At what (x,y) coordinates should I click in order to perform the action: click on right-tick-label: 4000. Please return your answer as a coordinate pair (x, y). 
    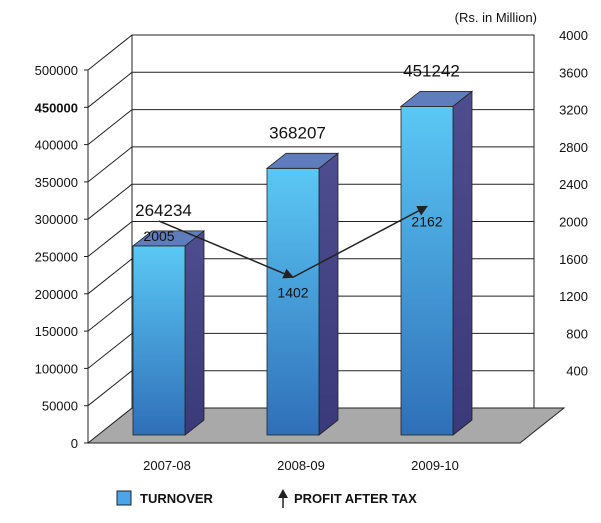
    Looking at the image, I should click on (573, 35).